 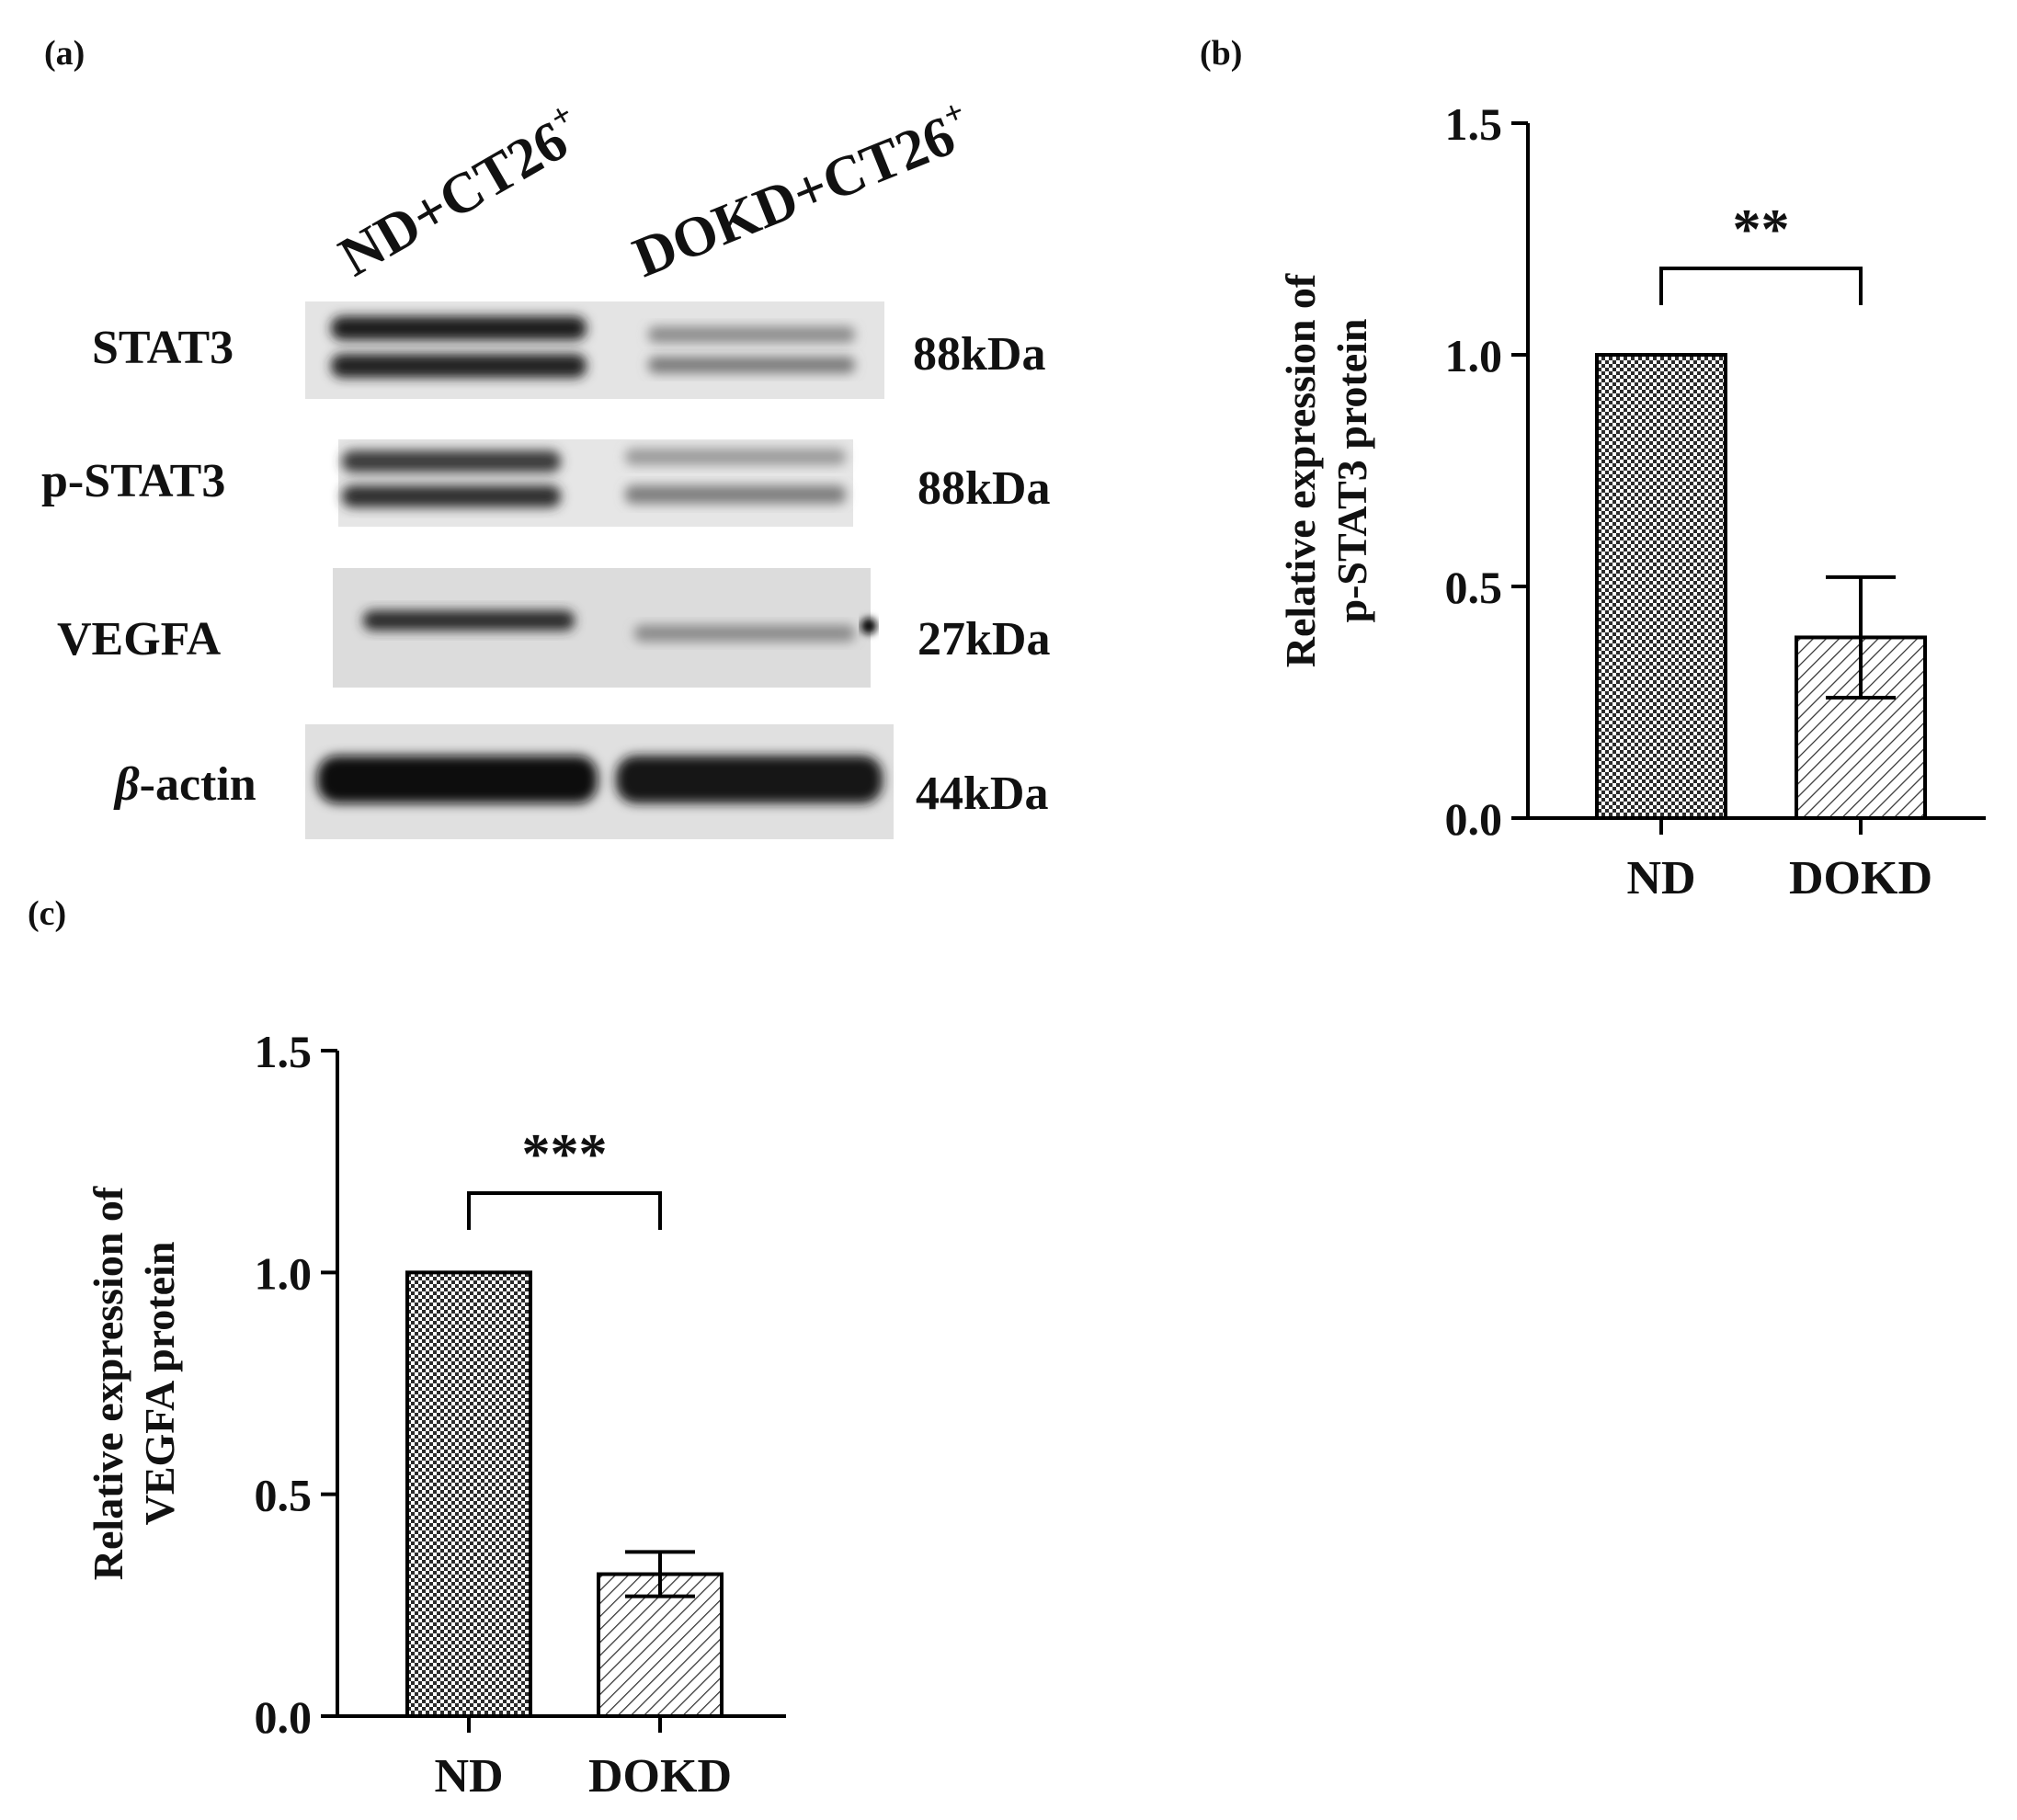 What do you see at coordinates (48, 913) in the screenshot?
I see `panel-label-c: (c)` at bounding box center [48, 913].